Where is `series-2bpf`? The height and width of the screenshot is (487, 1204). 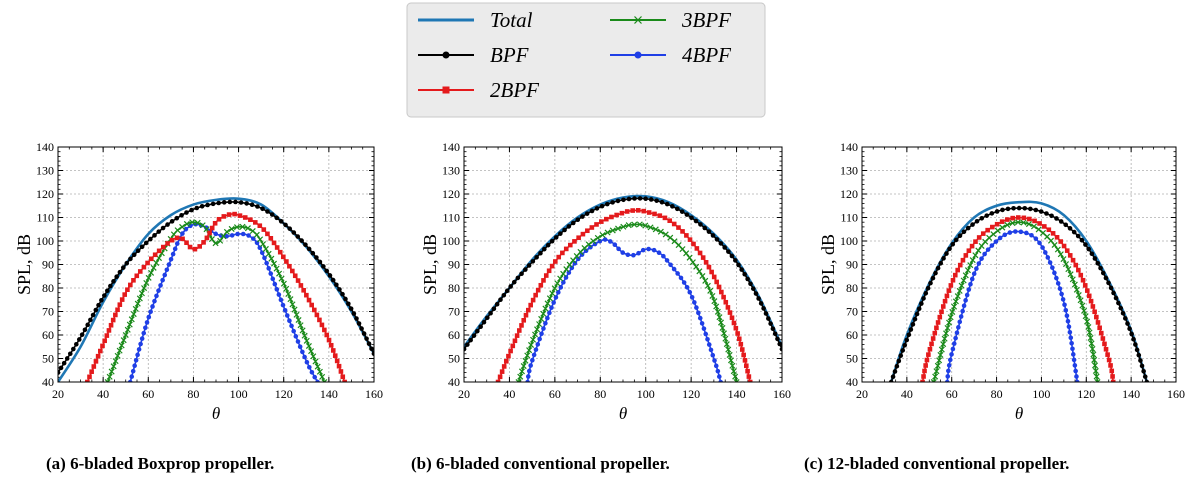
series-2bpf is located at coordinates (216, 296).